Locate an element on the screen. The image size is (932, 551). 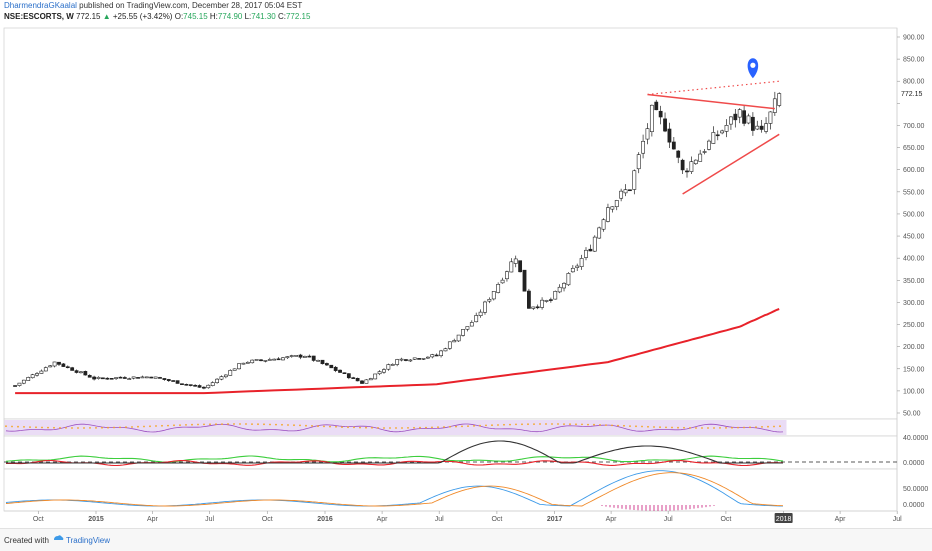
tradingview-logo-icon is located at coordinates (58, 539).